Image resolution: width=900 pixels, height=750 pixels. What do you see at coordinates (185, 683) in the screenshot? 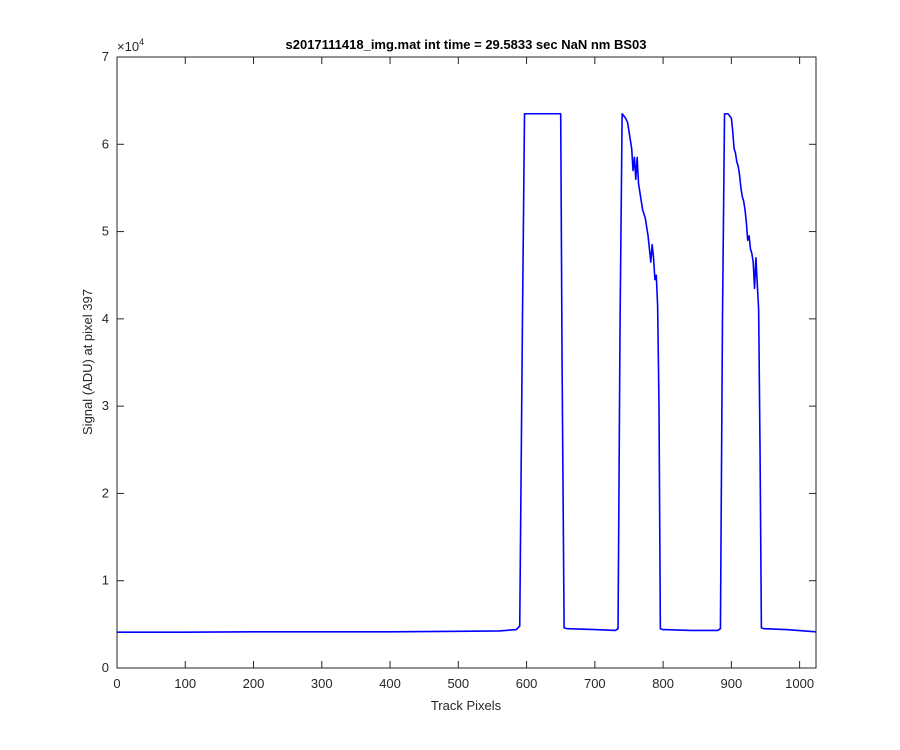
I see `x-tick-label: 100` at bounding box center [185, 683].